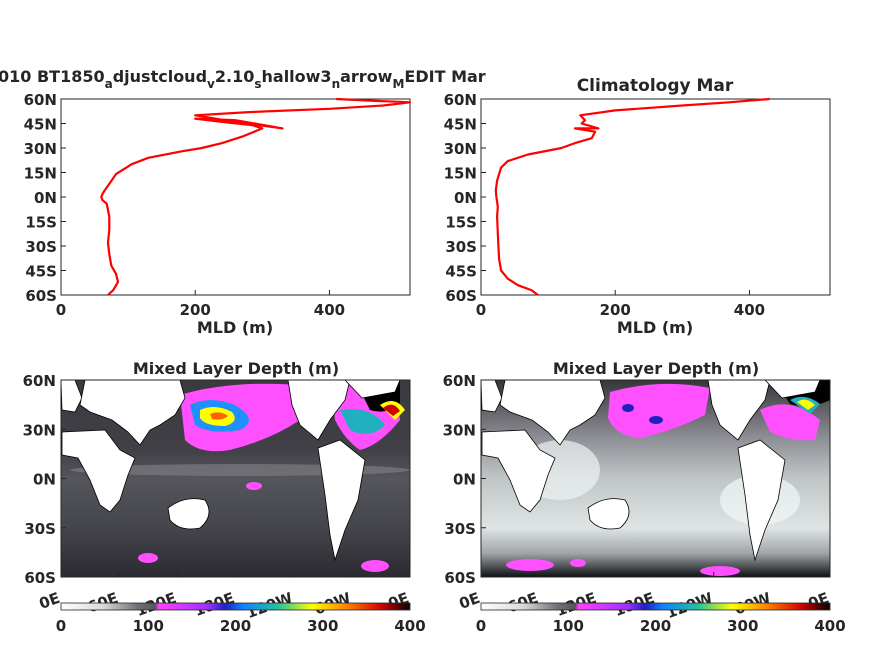 The width and height of the screenshot is (875, 656). What do you see at coordinates (656, 368) in the screenshot?
I see `map-title-climatology: Mixed Layer Depth (m)` at bounding box center [656, 368].